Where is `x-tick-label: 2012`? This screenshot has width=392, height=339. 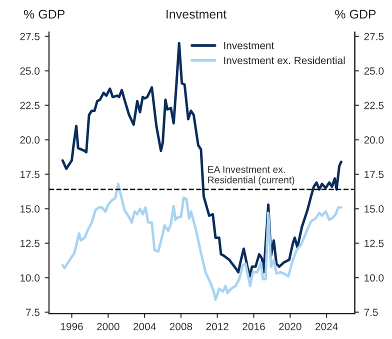 x-tick-label: 2012 is located at coordinates (217, 326).